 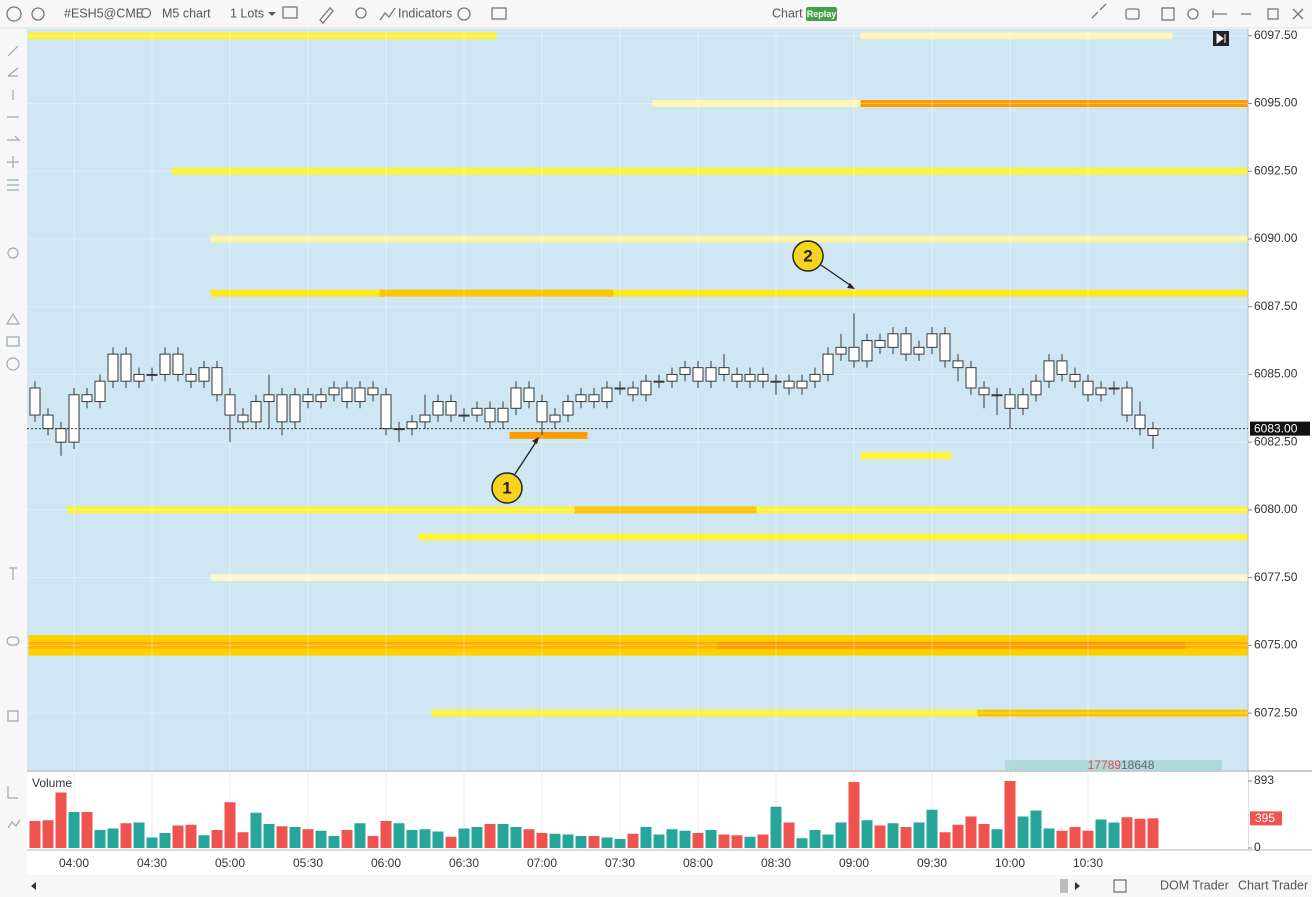 I want to click on tool-cross, so click(x=13, y=162).